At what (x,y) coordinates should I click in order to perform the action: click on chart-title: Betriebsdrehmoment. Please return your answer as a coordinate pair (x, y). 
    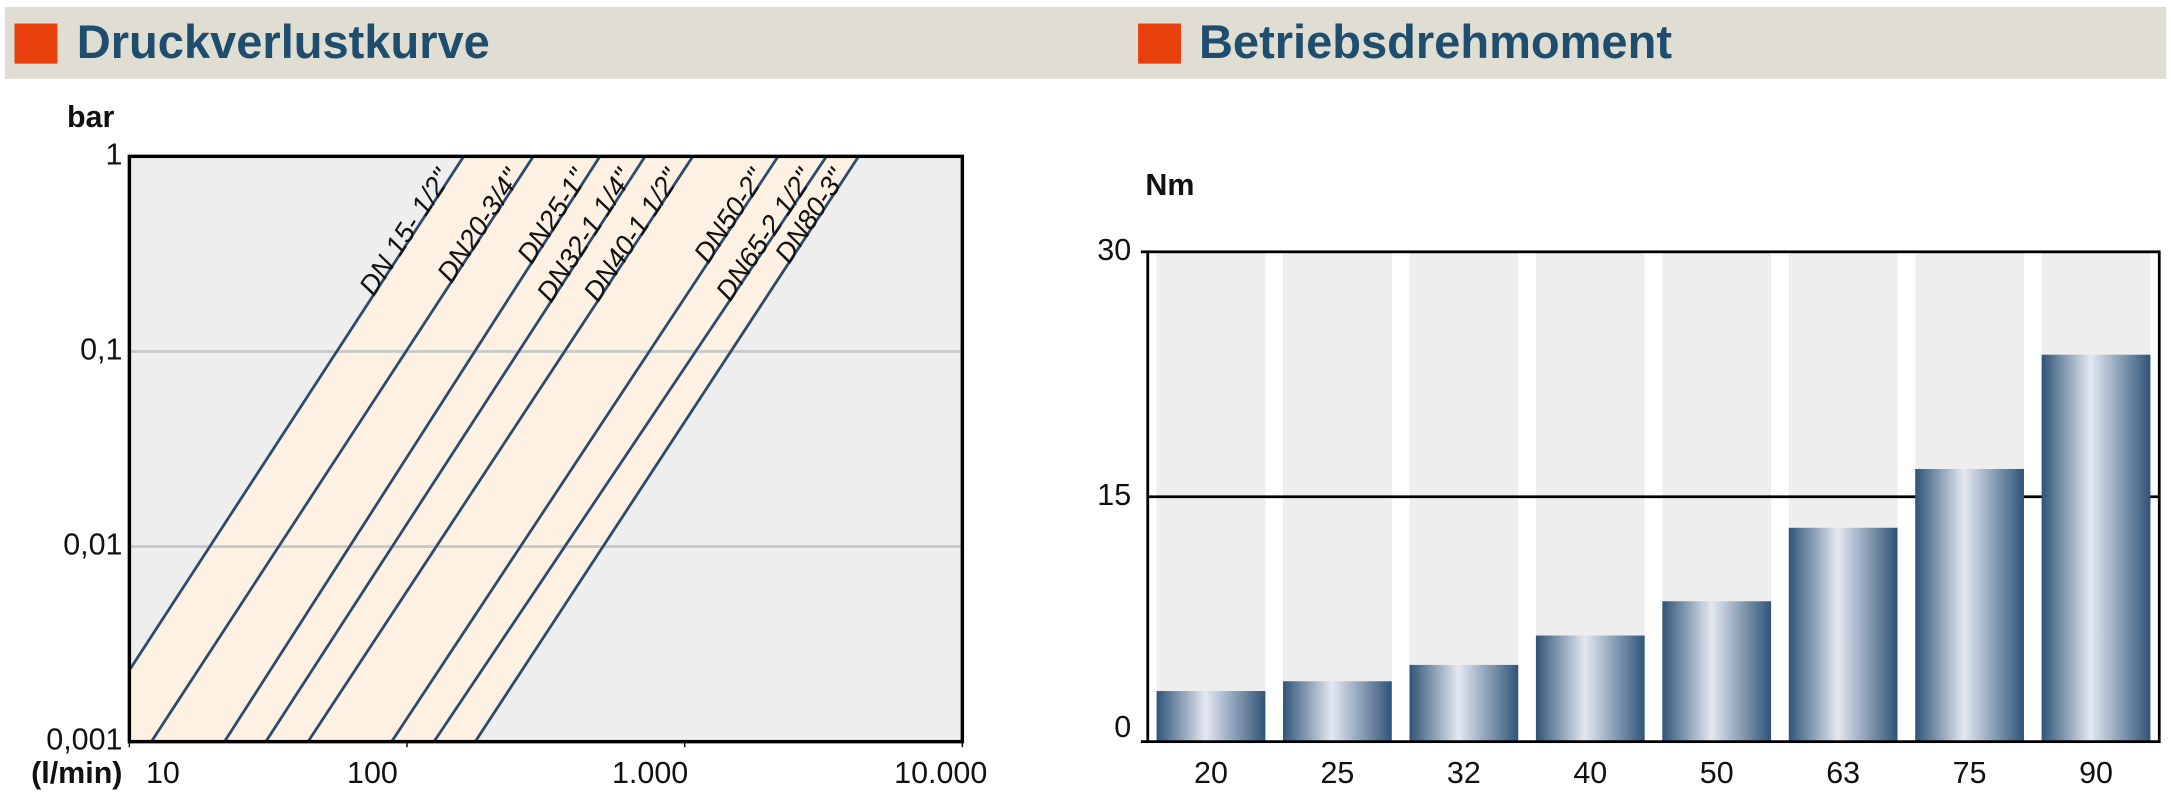
    Looking at the image, I should click on (1435, 41).